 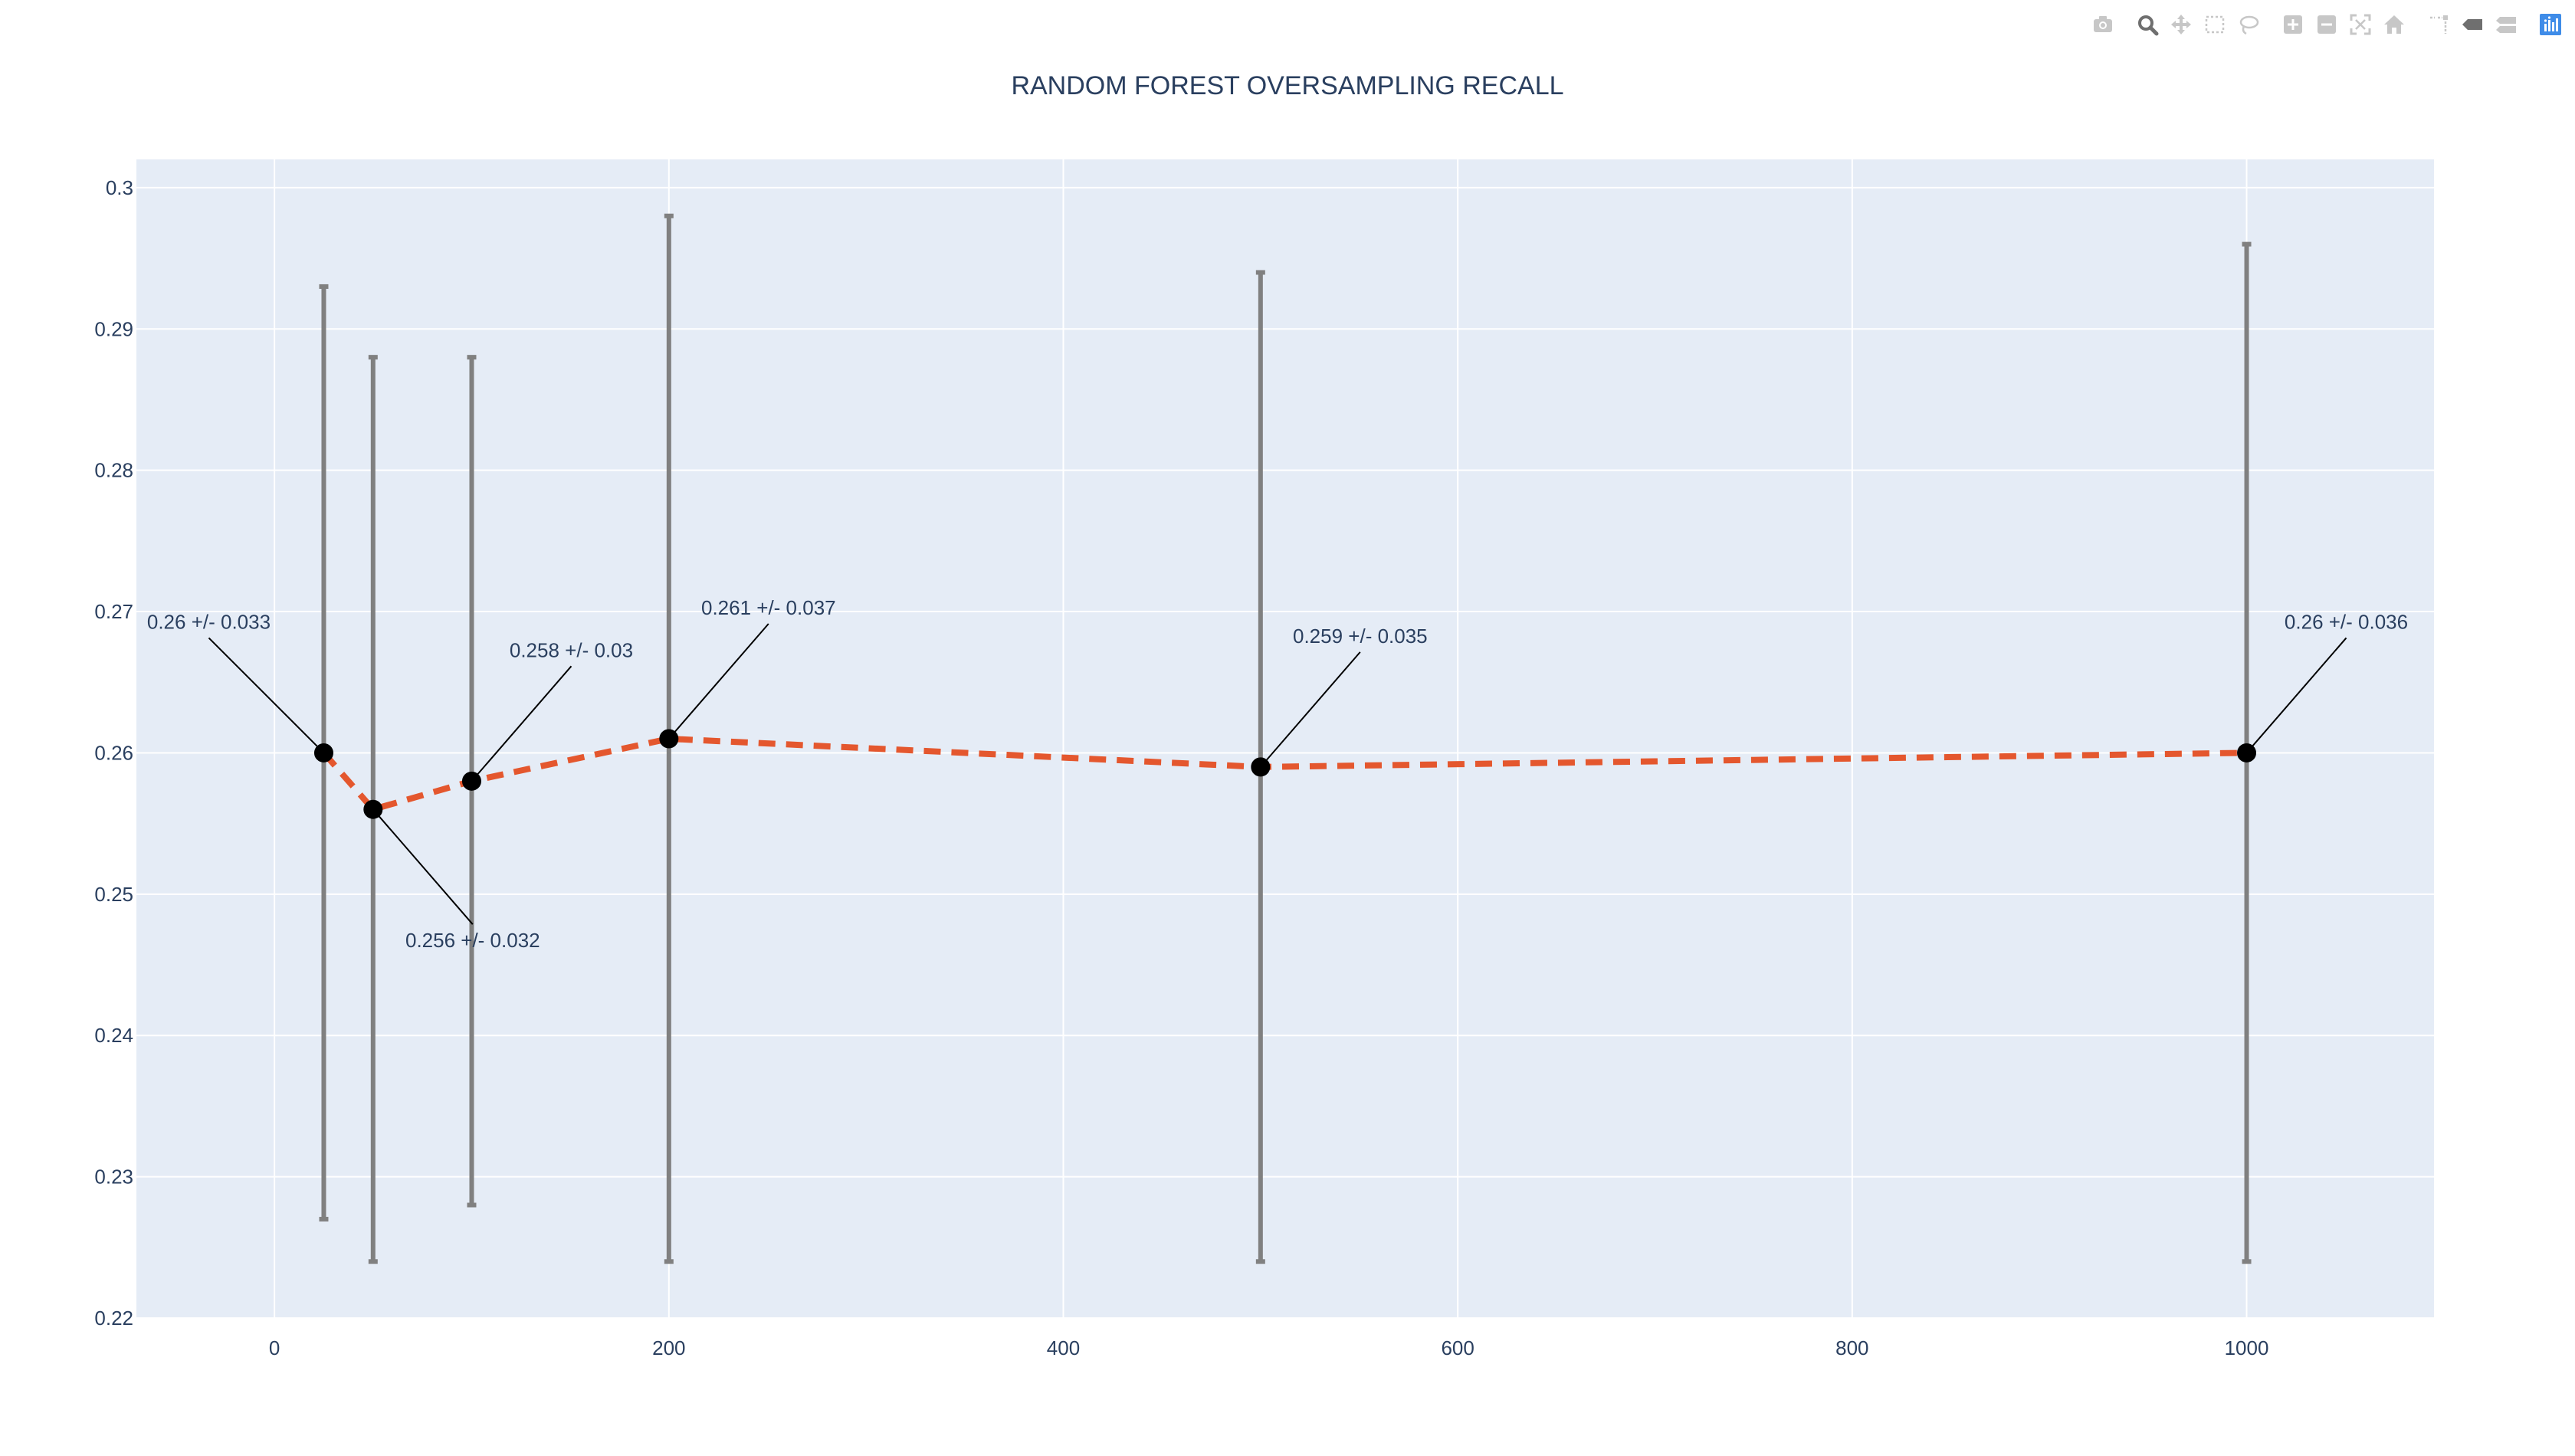 I want to click on y-tick-label: 0.27, so click(x=114, y=611).